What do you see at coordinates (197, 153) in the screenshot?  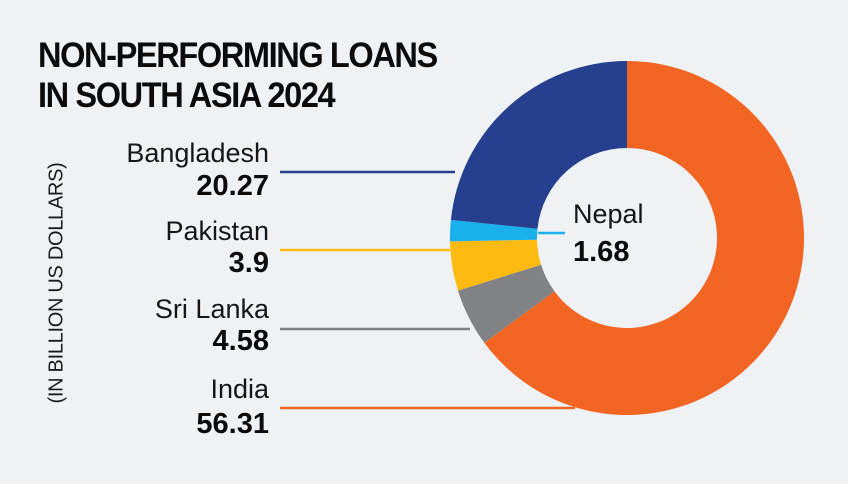 I see `label-bangladesh: Bangladesh` at bounding box center [197, 153].